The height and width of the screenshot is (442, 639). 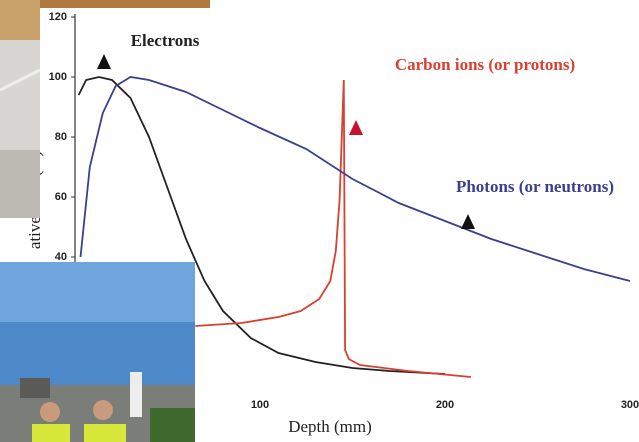 I want to click on x-tick-label: 200, so click(x=445, y=405).